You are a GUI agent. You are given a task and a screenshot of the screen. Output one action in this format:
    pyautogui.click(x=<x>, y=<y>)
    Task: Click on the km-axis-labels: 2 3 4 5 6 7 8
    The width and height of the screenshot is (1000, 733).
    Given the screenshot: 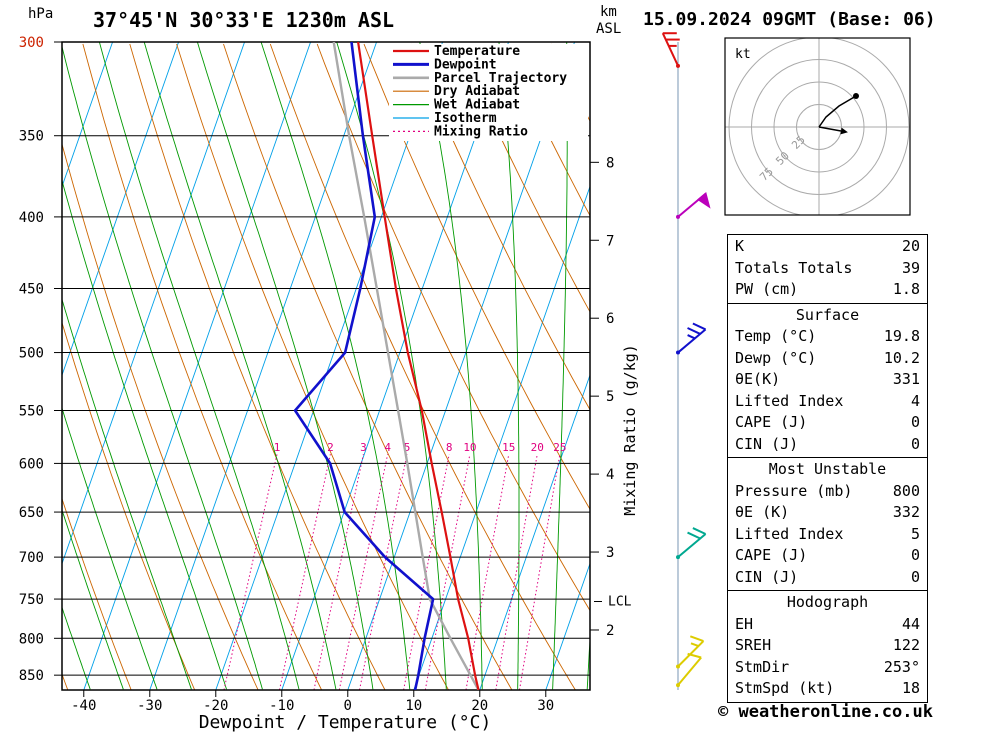 What is the action you would take?
    pyautogui.click(x=610, y=397)
    